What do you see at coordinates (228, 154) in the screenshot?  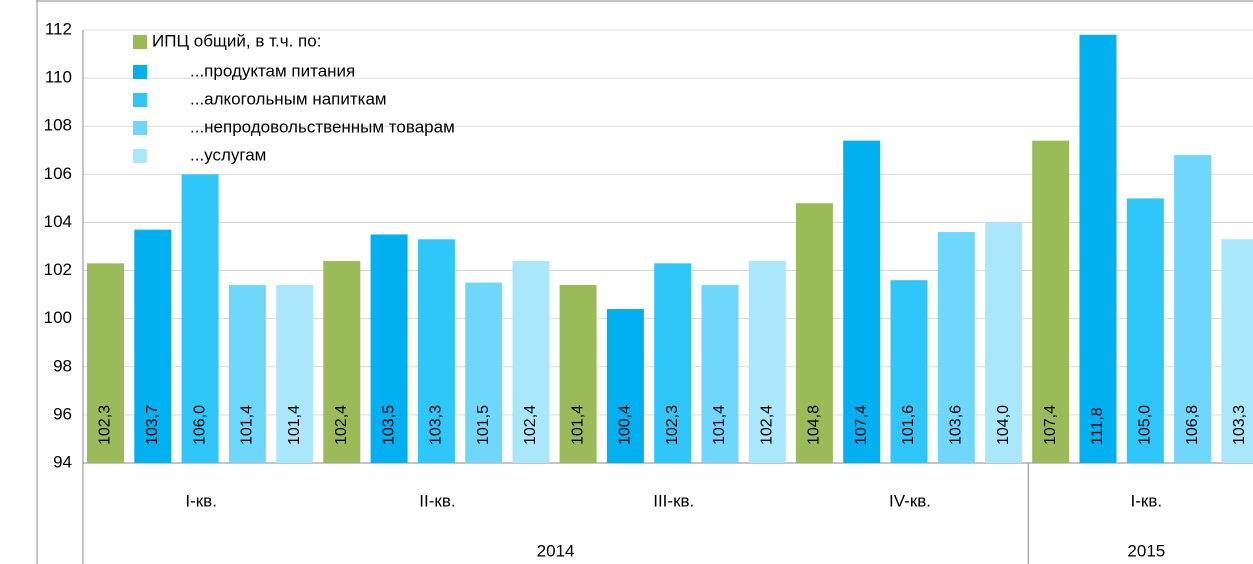 I see `legend-label: ...услугам` at bounding box center [228, 154].